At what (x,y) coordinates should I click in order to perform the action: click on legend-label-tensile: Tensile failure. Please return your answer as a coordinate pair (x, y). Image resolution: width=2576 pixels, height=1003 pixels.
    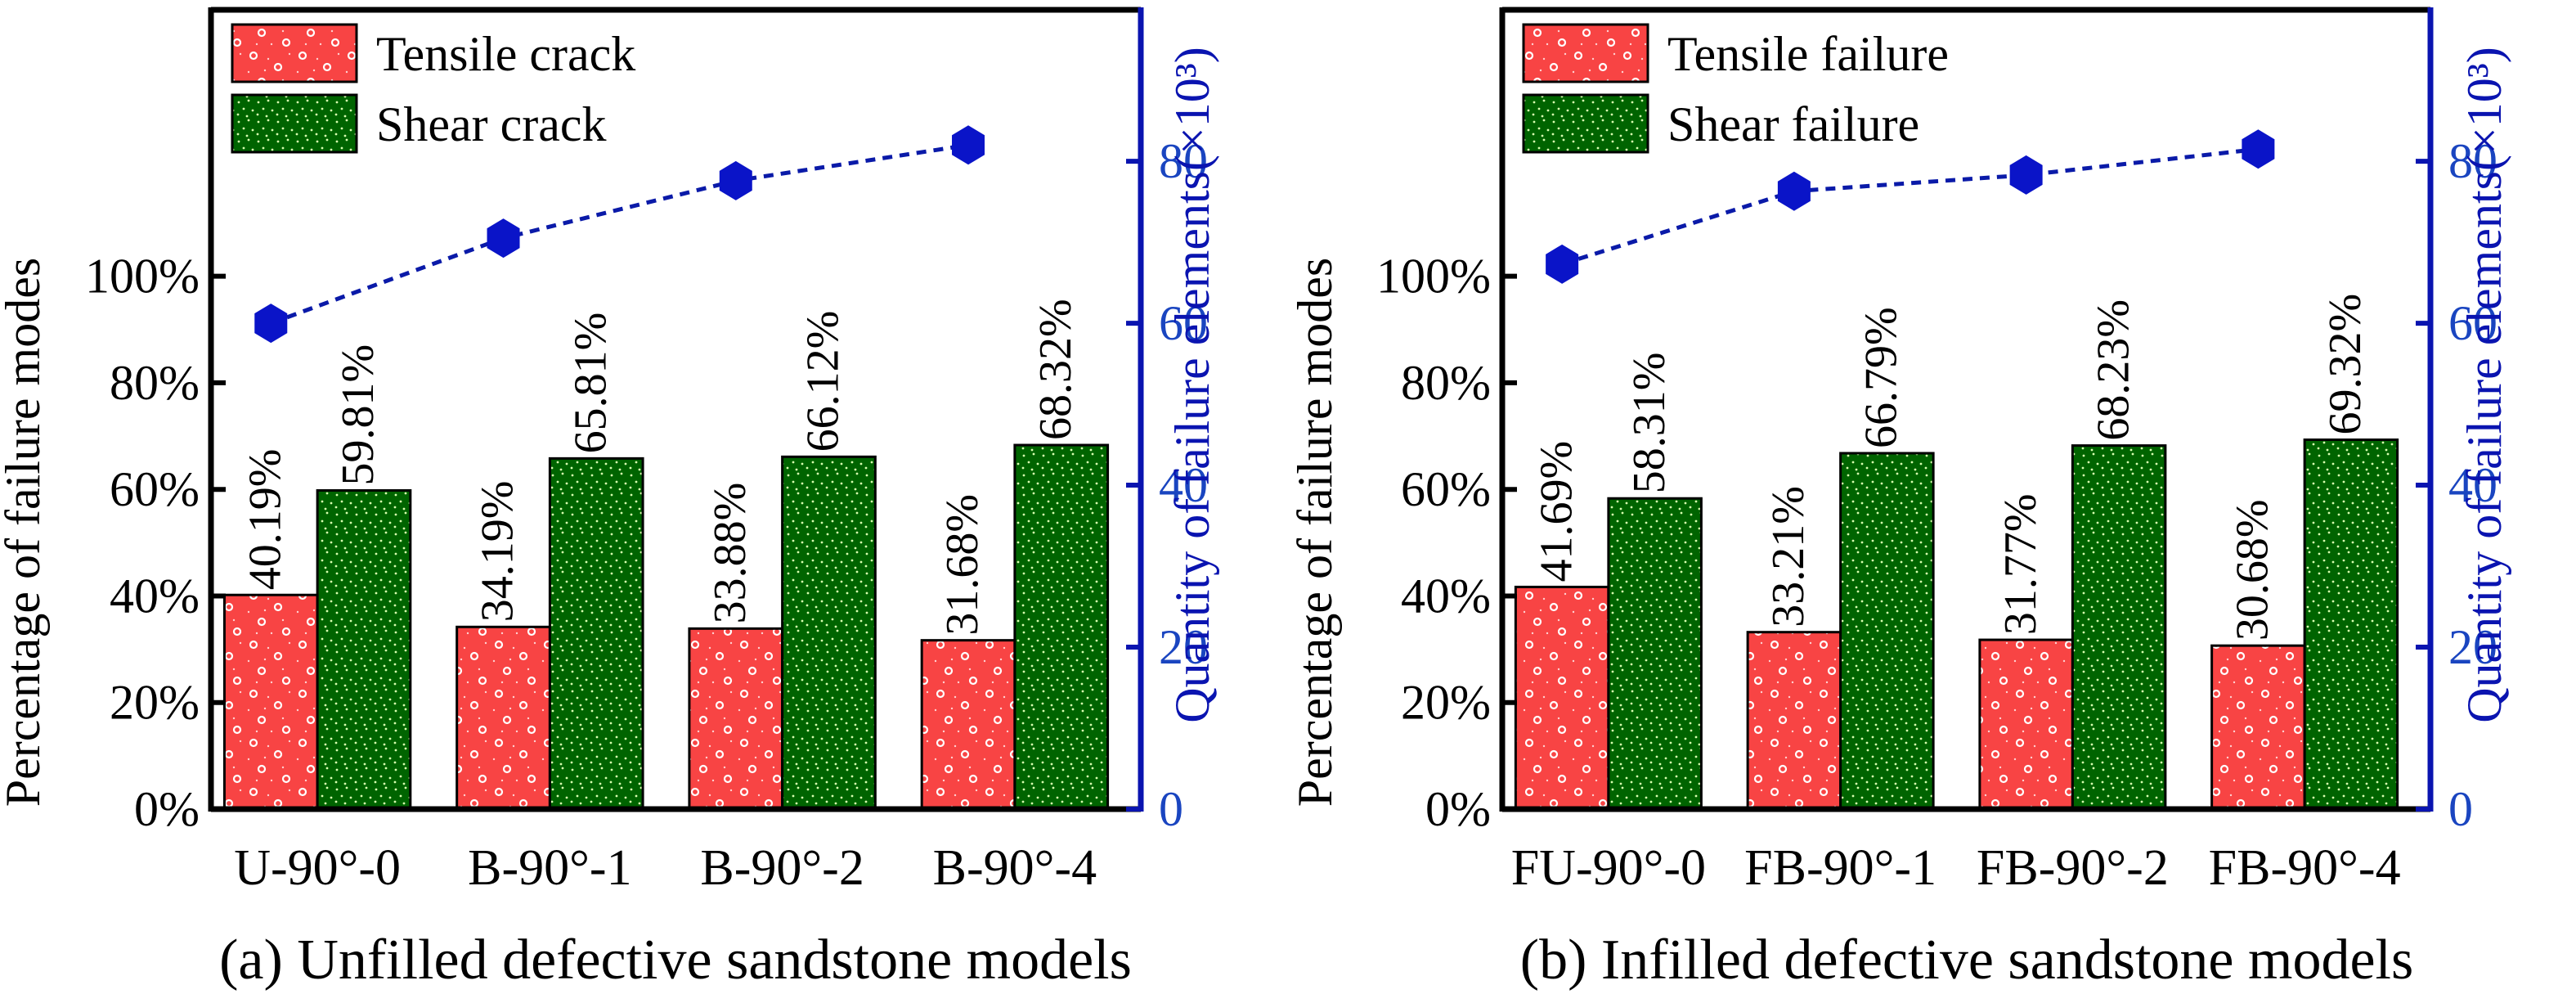
    Looking at the image, I should click on (1808, 54).